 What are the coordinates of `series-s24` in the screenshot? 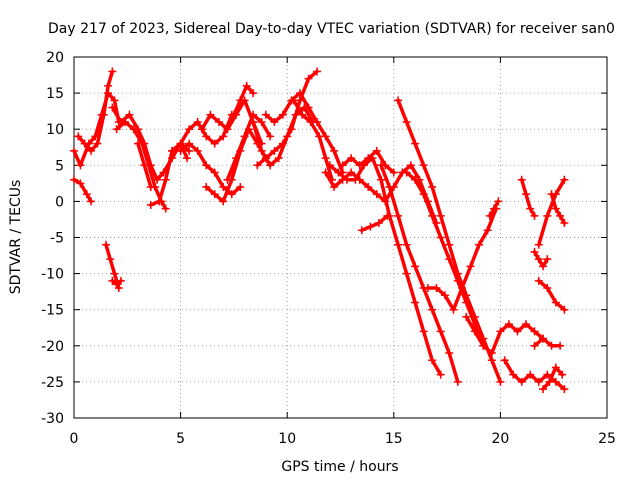 It's located at (419, 273).